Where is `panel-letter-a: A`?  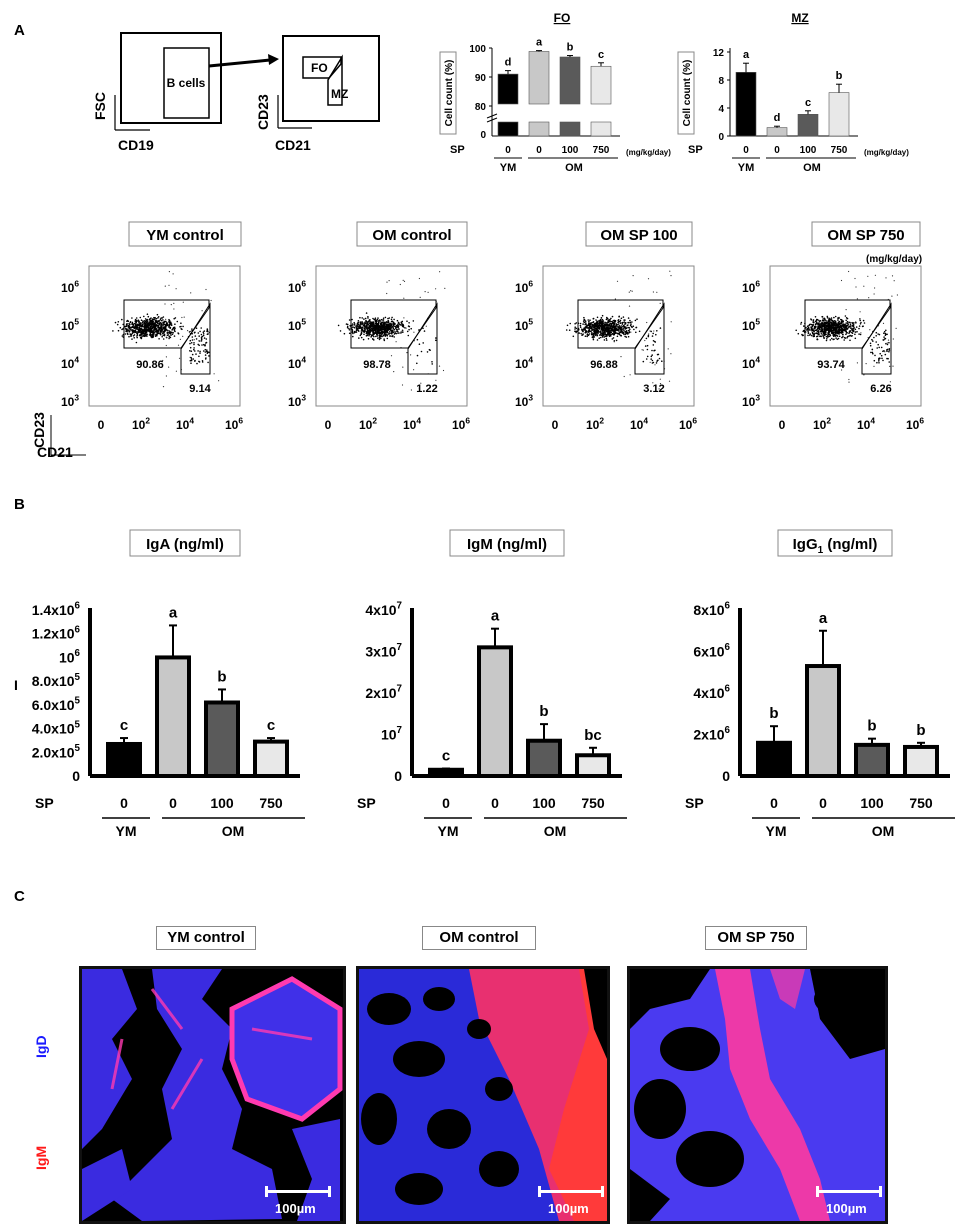 panel-letter-a: A is located at coordinates (19, 30).